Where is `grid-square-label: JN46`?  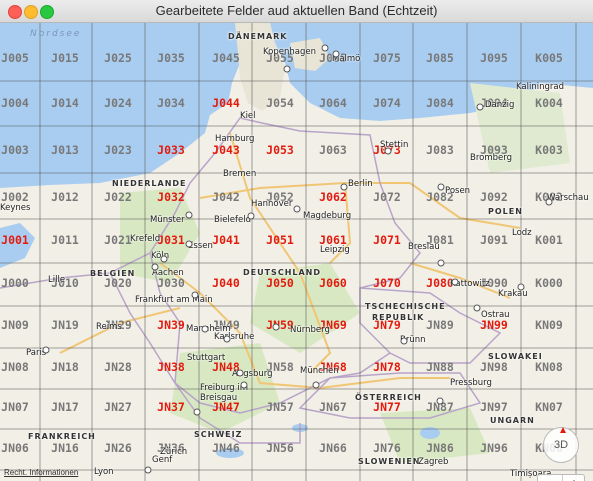 grid-square-label: JN46 is located at coordinates (226, 448).